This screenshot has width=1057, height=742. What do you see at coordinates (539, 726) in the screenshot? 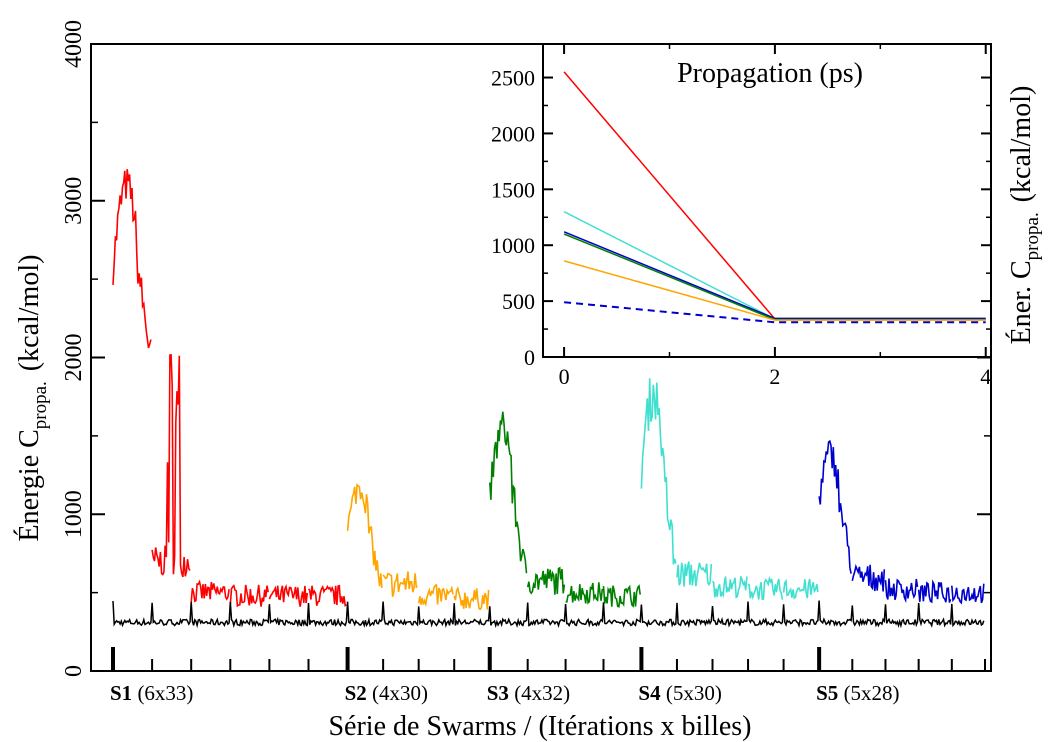
I see `main-x-axis-title: Série de Swarms / (Itérations x billes)` at bounding box center [539, 726].